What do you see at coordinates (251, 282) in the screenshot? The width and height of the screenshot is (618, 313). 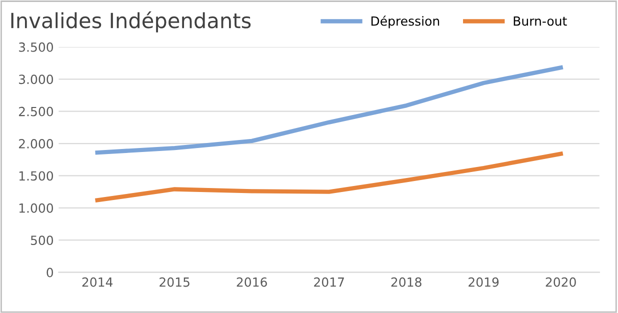 I see `x-tick-label: 2016` at bounding box center [251, 282].